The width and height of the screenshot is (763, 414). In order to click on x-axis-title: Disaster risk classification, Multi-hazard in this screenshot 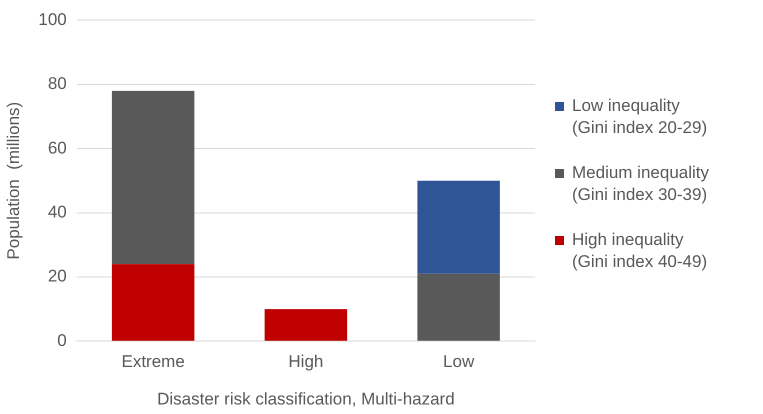, I will do `click(306, 398)`.